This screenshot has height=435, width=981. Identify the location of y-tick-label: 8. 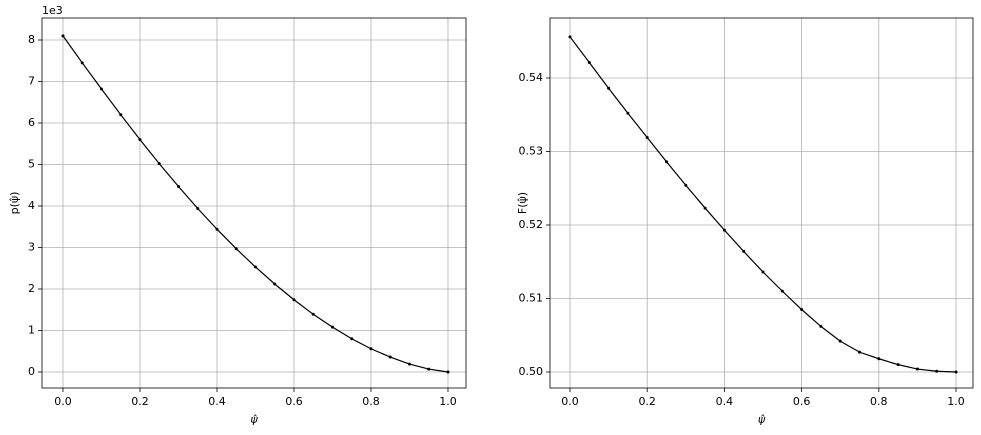
(31, 39).